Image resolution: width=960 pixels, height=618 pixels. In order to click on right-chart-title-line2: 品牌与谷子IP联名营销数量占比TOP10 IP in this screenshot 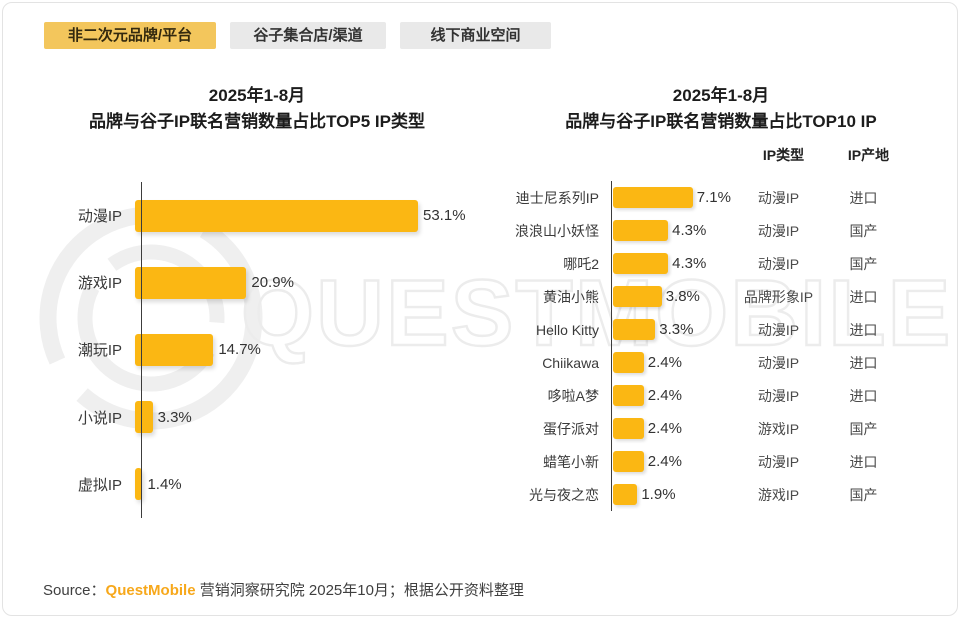, I will do `click(721, 121)`.